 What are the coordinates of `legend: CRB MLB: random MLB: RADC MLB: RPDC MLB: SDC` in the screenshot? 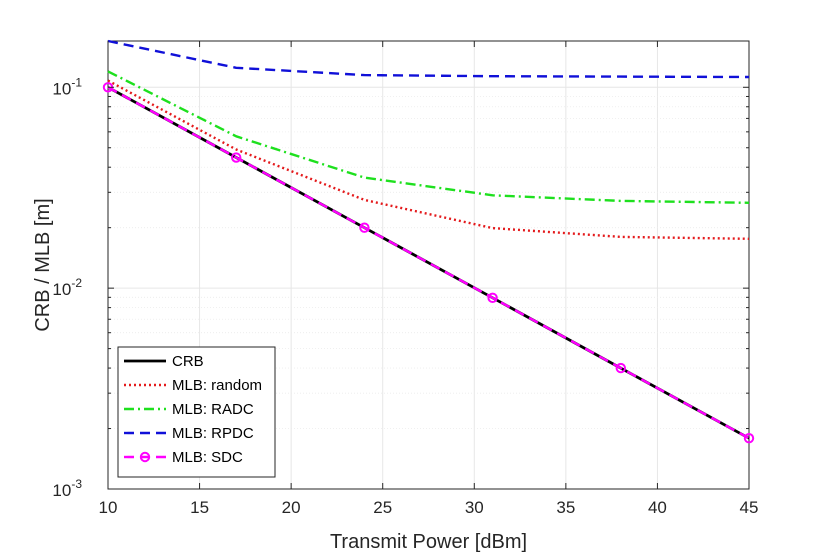 It's located at (196, 412).